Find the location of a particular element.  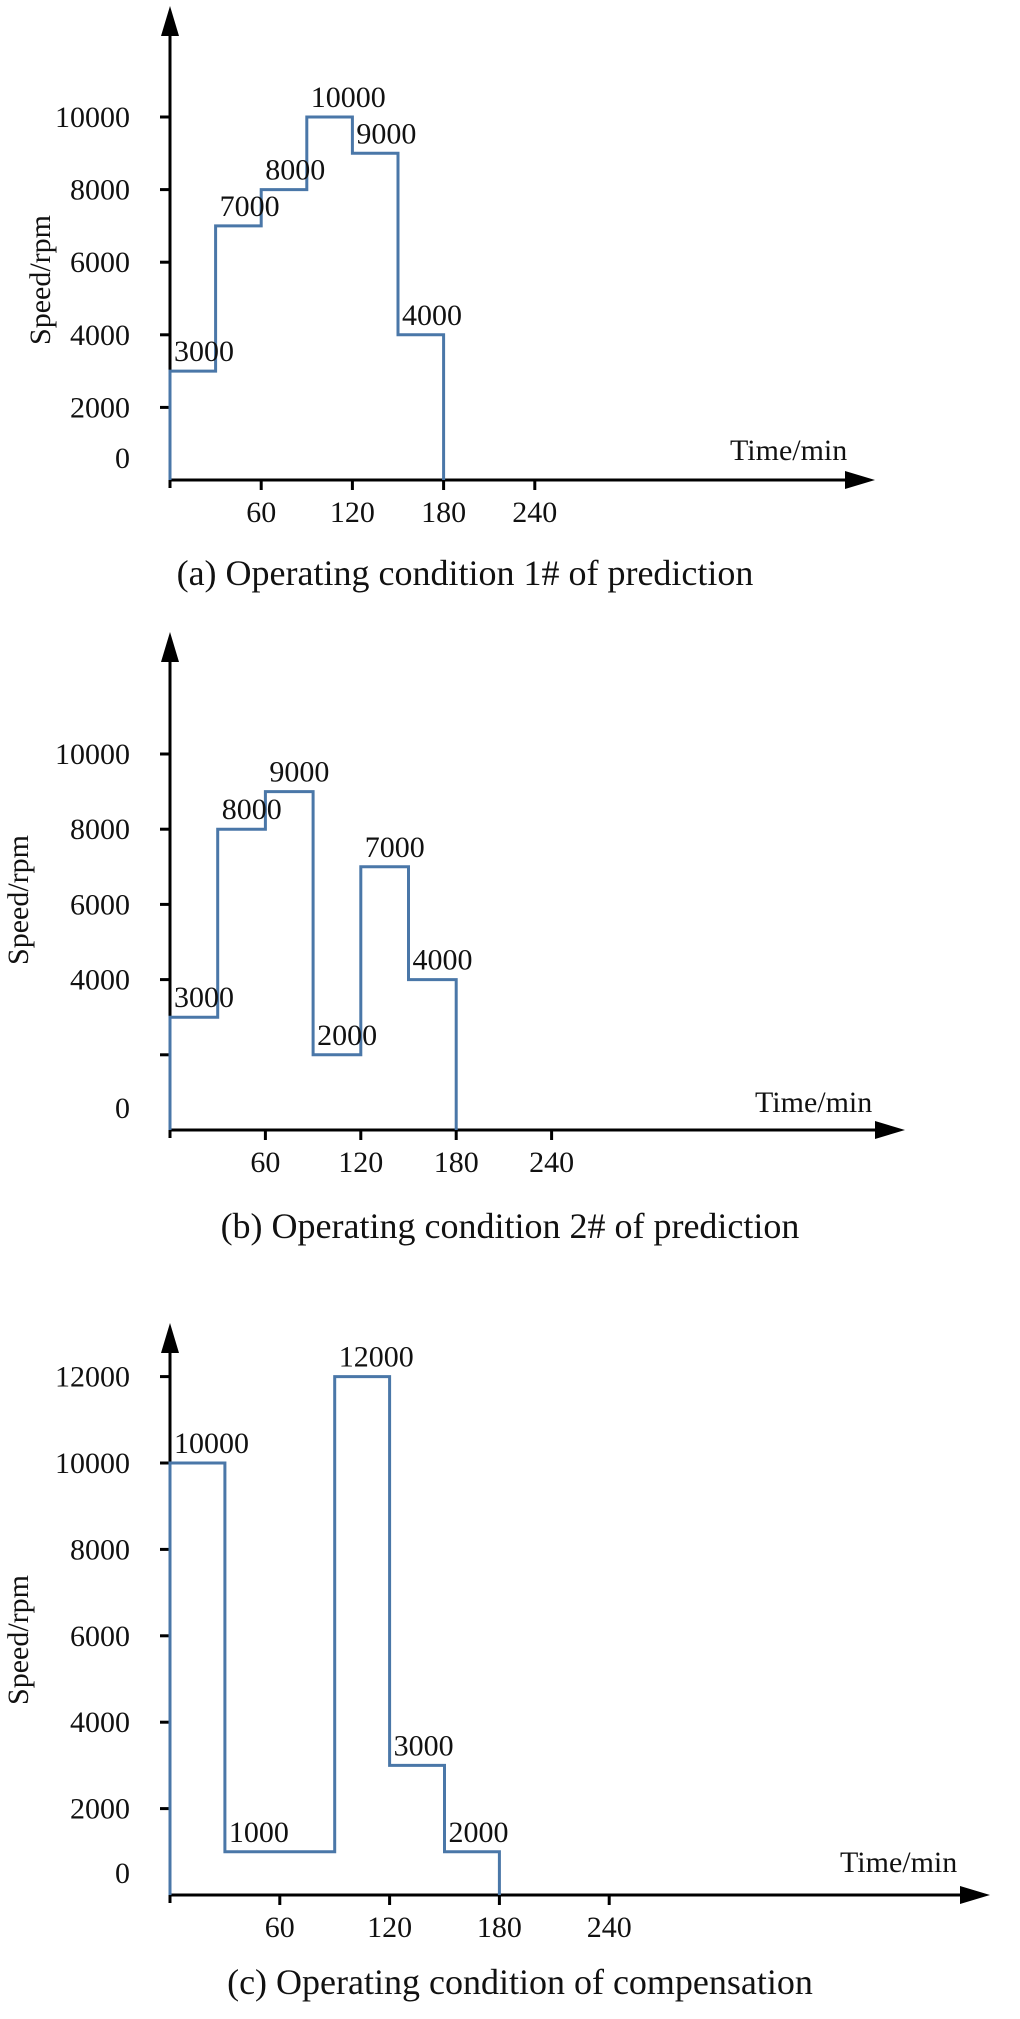

y-tick-label: 12000 is located at coordinates (92, 1377).